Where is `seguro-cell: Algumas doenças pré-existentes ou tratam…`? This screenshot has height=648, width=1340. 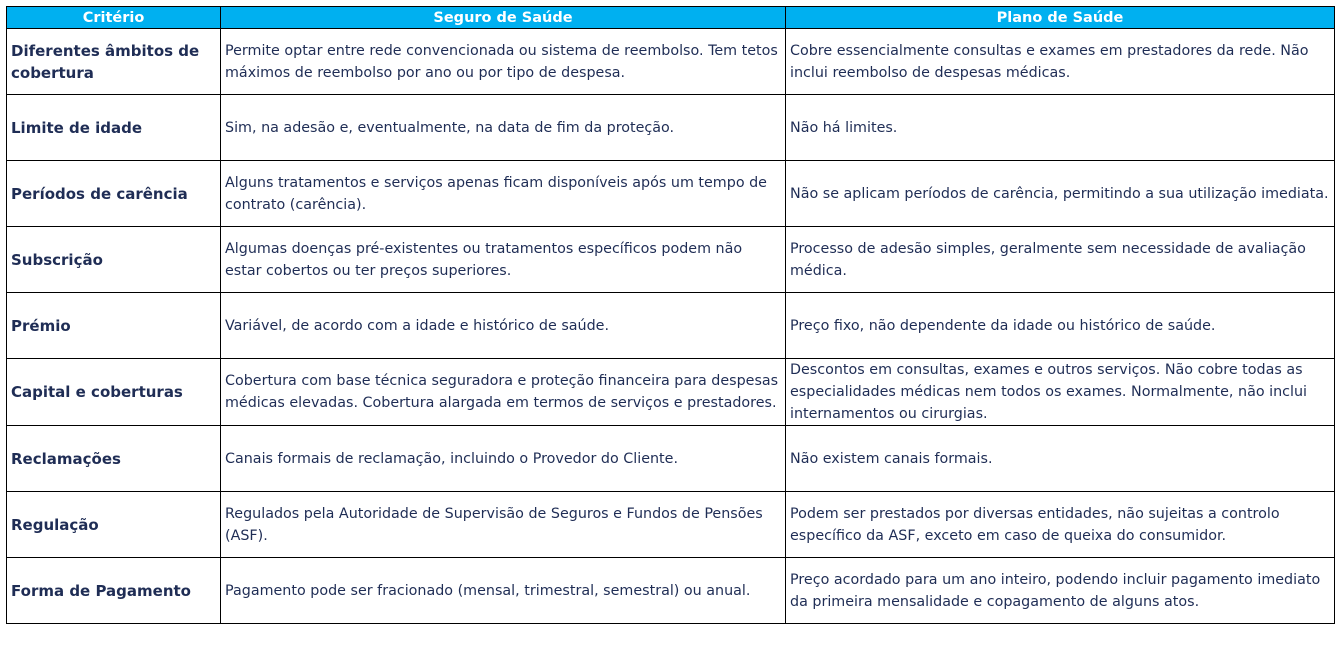
seguro-cell: Algumas doenças pré-existentes ou tratam… is located at coordinates (503, 259).